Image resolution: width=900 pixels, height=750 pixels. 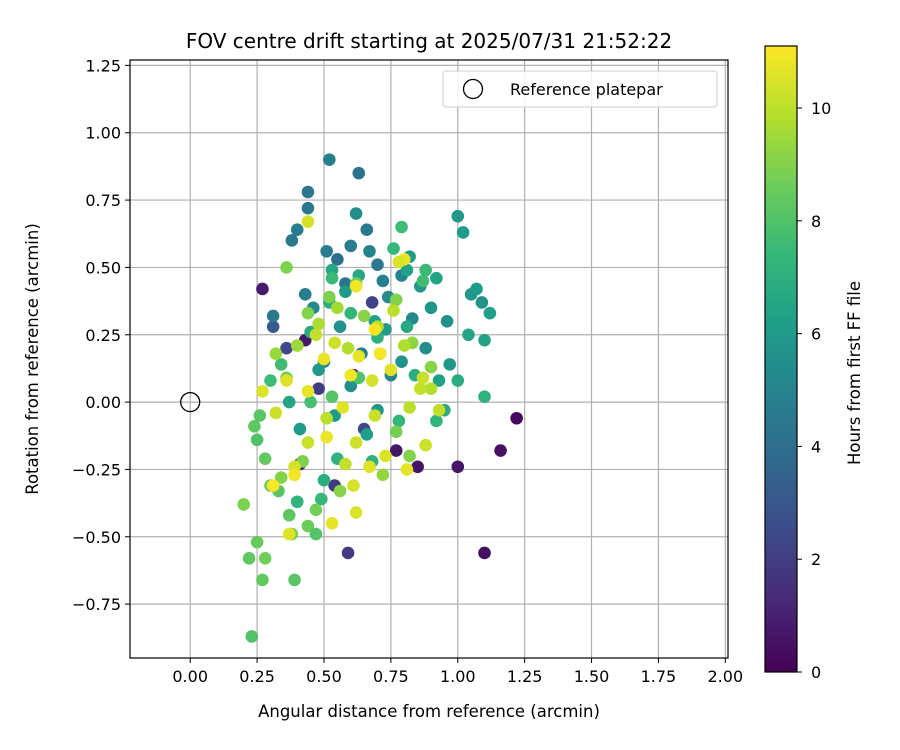 I want to click on x-tick-label: 2.00, so click(x=726, y=676).